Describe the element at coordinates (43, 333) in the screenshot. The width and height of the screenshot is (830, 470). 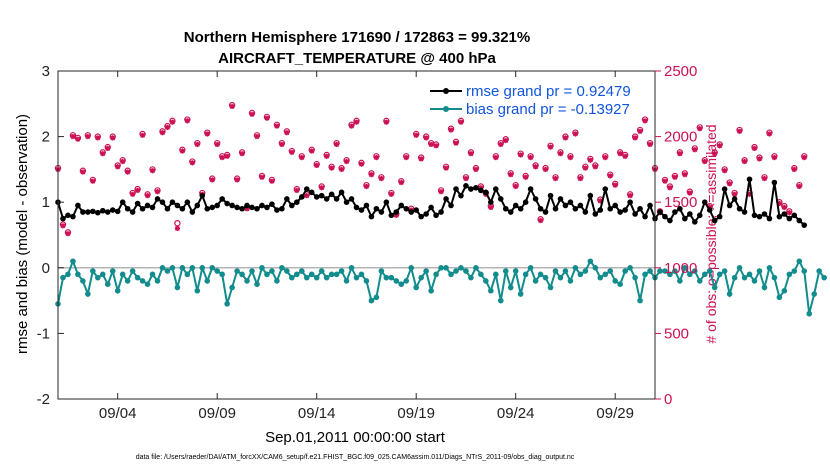
I see `y-tick-label: -1` at that location.